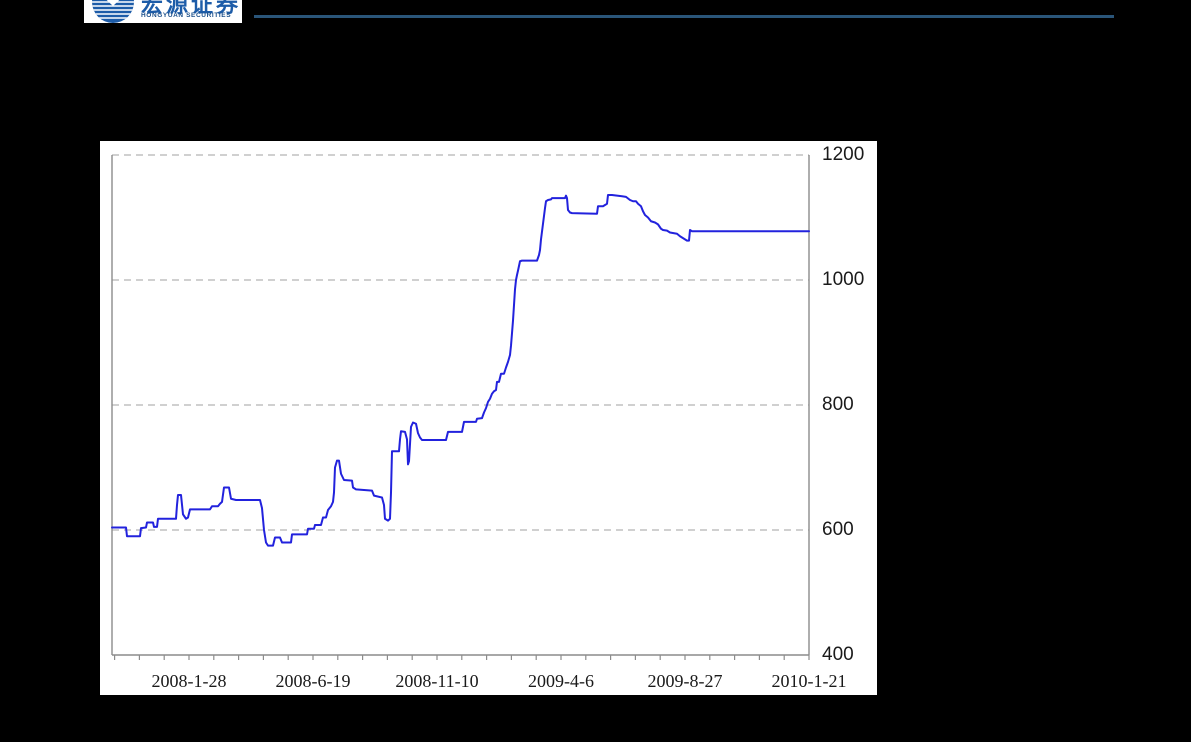 This screenshot has height=742, width=1191. Describe the element at coordinates (838, 404) in the screenshot. I see `y-tick-label-800: 800` at that location.